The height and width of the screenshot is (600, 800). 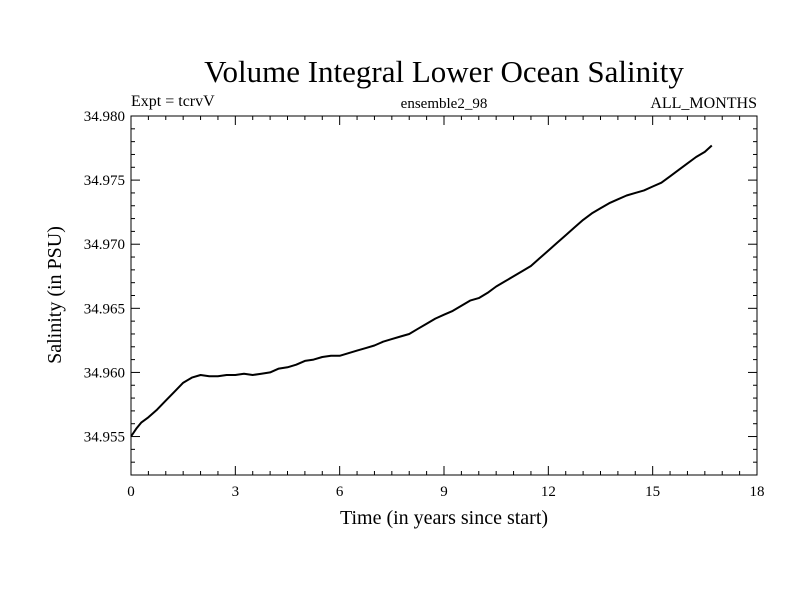 I want to click on x-tick-label: 3, so click(x=236, y=492).